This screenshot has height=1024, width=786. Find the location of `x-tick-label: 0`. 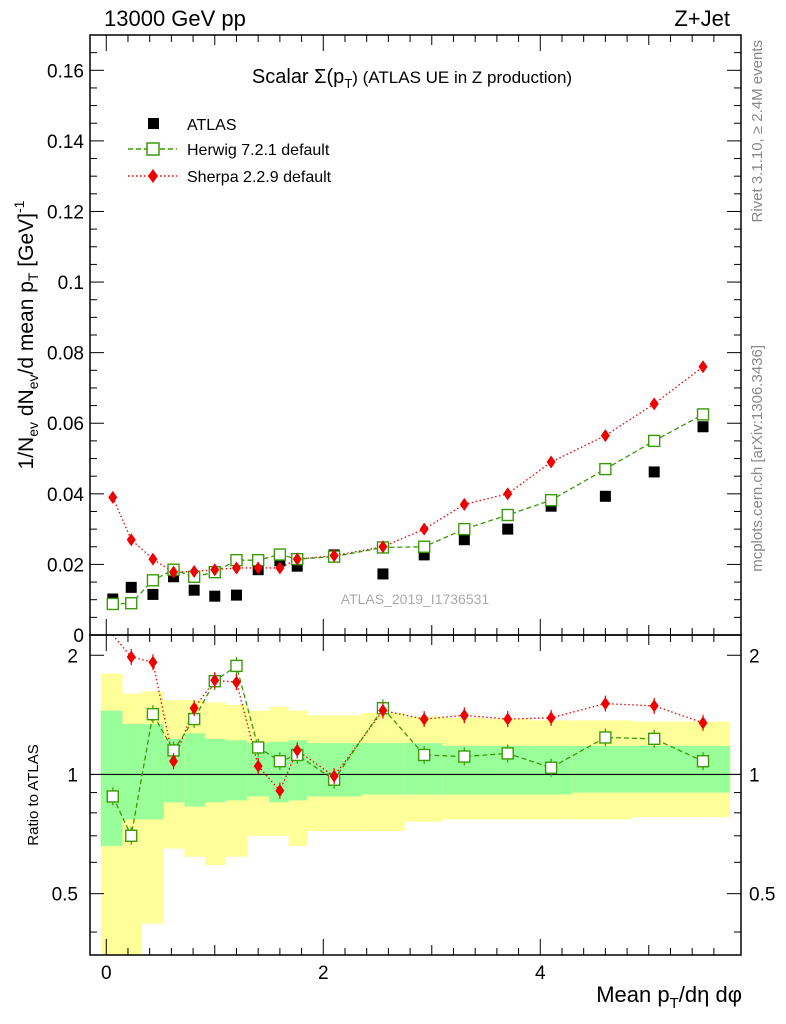

x-tick-label: 0 is located at coordinates (106, 973).